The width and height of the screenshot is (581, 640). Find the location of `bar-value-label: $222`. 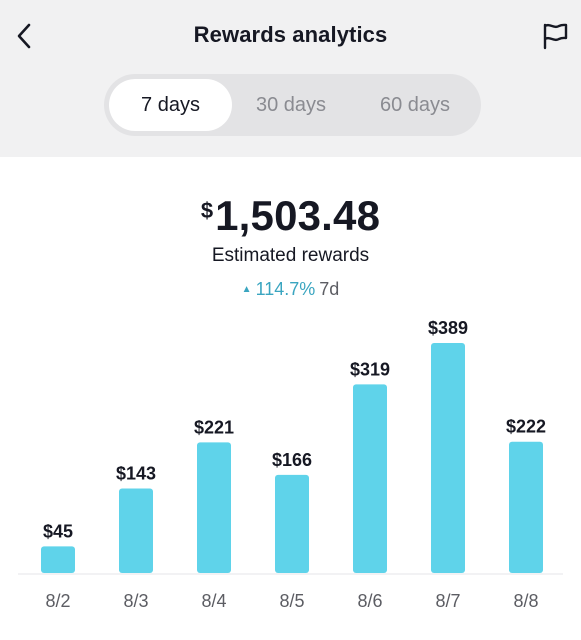

bar-value-label: $222 is located at coordinates (526, 427).